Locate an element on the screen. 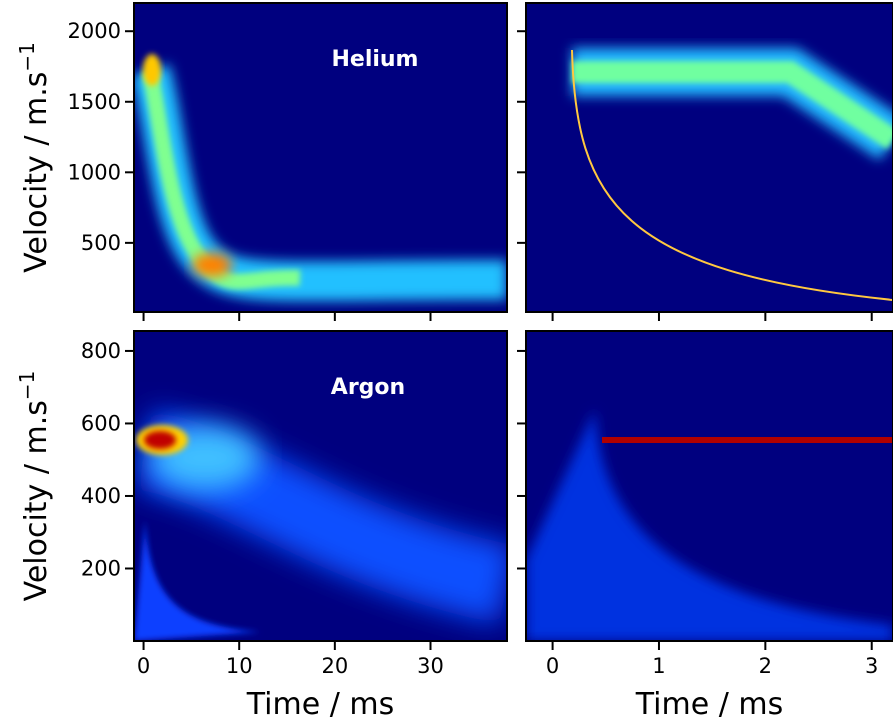  y-tick-label: 800 is located at coordinates (101, 351).